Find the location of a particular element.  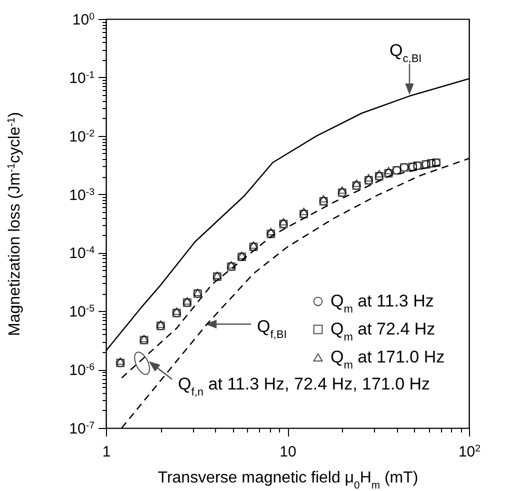

x-axis-title: Transverse magnetic field μ$_{0}$H$_{m}$ (mT) is located at coordinates (288, 480).